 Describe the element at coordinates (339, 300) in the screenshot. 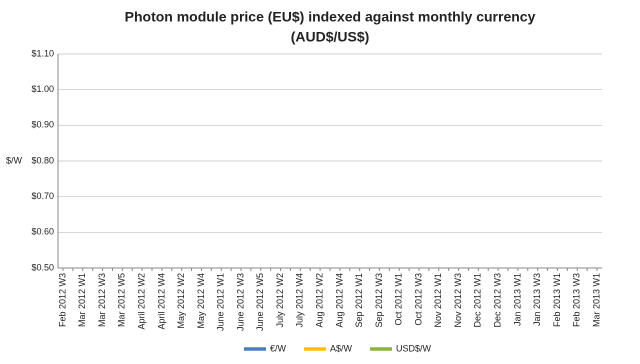

I see `x-tick-label: Aug 2012 W4` at that location.